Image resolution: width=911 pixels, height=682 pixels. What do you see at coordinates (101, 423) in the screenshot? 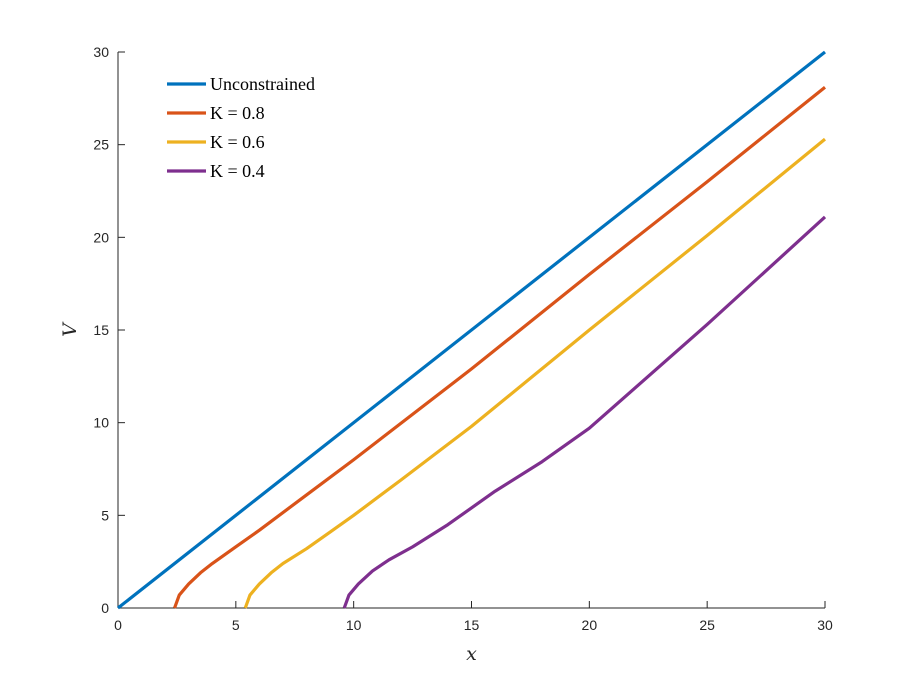
I see `y-tick-label: 10` at bounding box center [101, 423].